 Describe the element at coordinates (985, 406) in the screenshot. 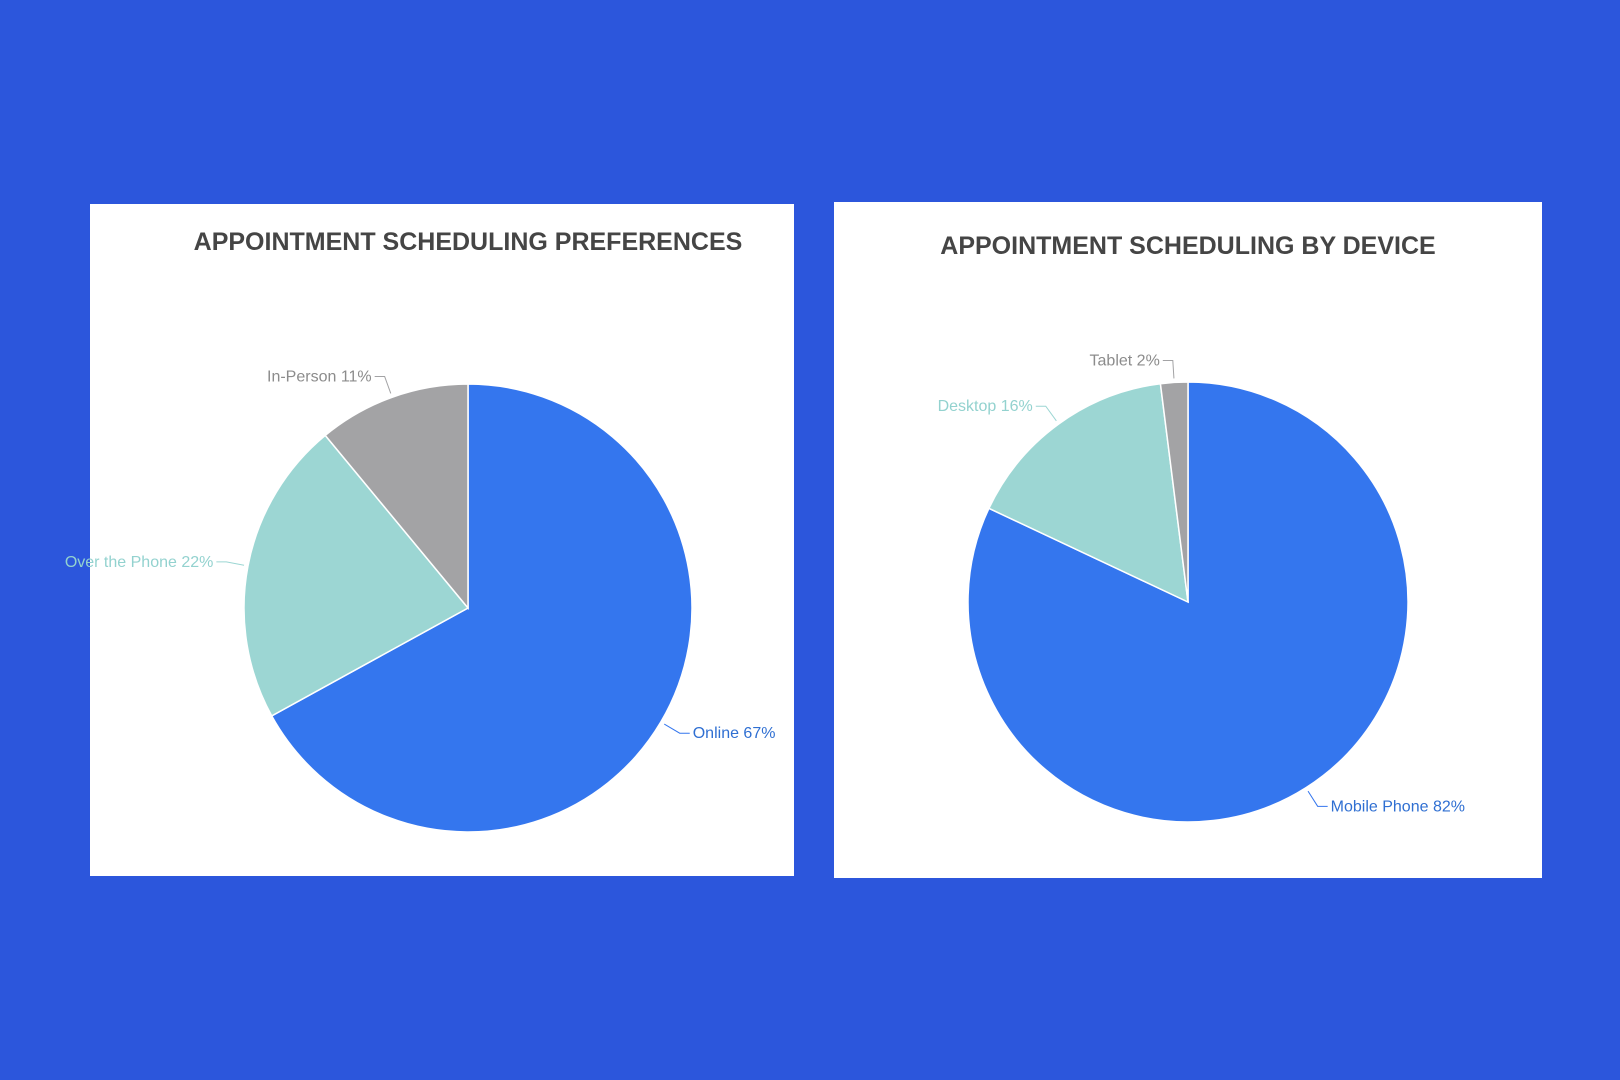

I see `slice-label-desktop: Desktop 16%` at that location.